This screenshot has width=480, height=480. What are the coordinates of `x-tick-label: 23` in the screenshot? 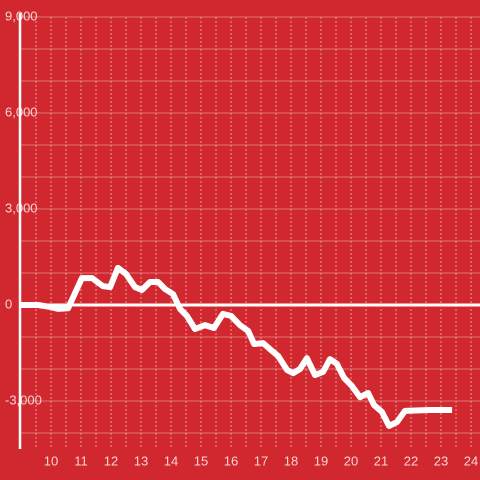 It's located at (441, 460).